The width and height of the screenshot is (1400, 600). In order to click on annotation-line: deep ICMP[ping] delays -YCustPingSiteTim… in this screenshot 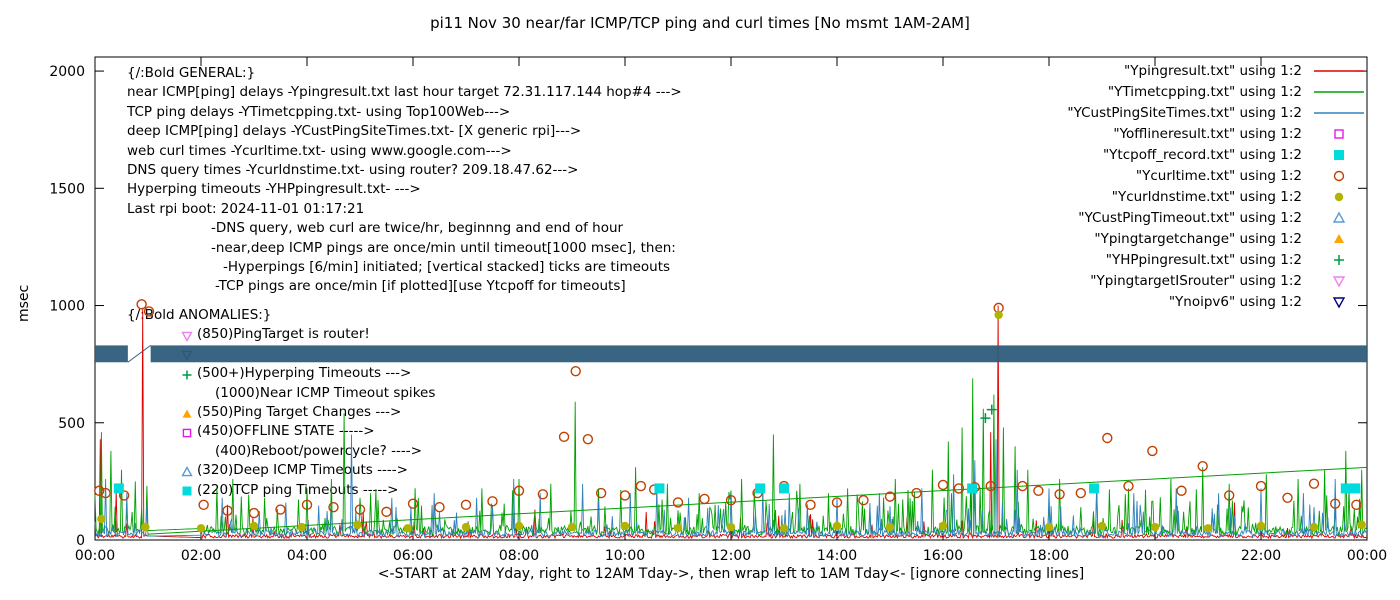, I will do `click(404, 131)`.